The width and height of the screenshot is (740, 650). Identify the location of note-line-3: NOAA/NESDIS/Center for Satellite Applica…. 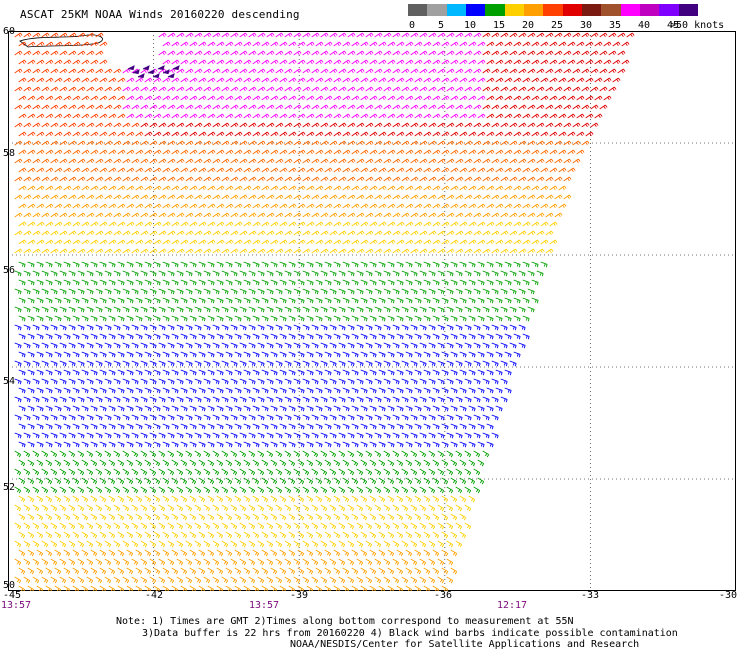
(465, 644).